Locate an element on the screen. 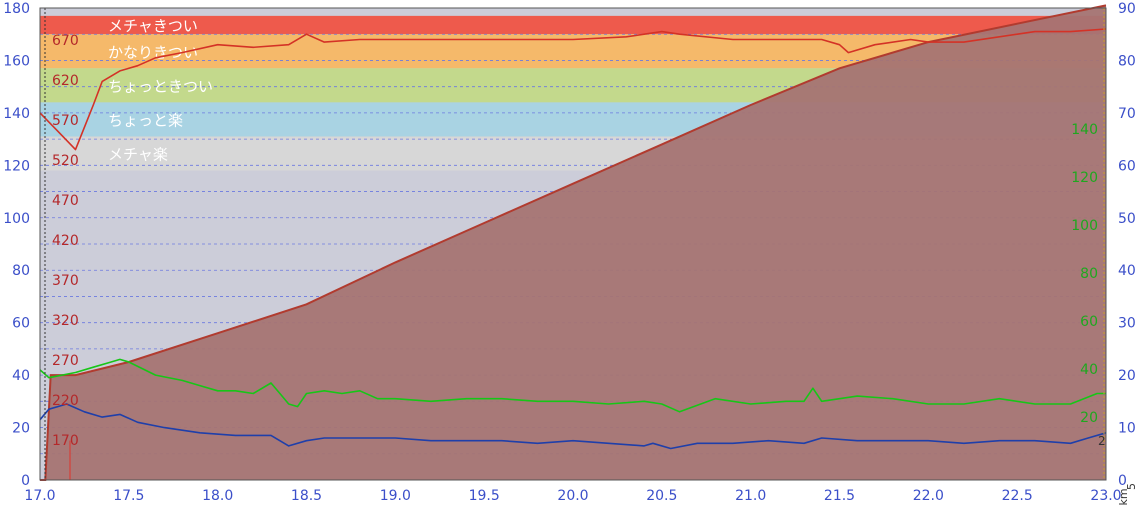  y-right-tick-label: 80 is located at coordinates (1127, 61).